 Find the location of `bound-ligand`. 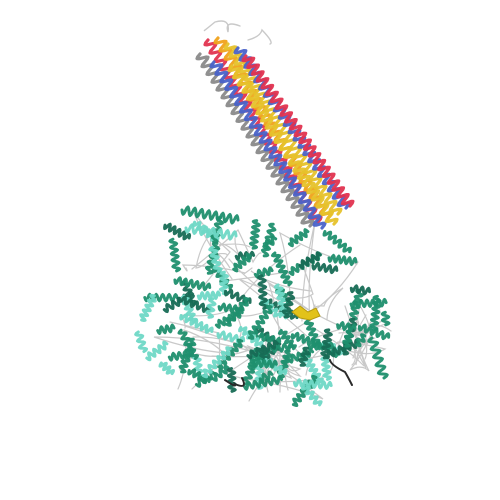

bound-ligand is located at coordinates (306, 313).